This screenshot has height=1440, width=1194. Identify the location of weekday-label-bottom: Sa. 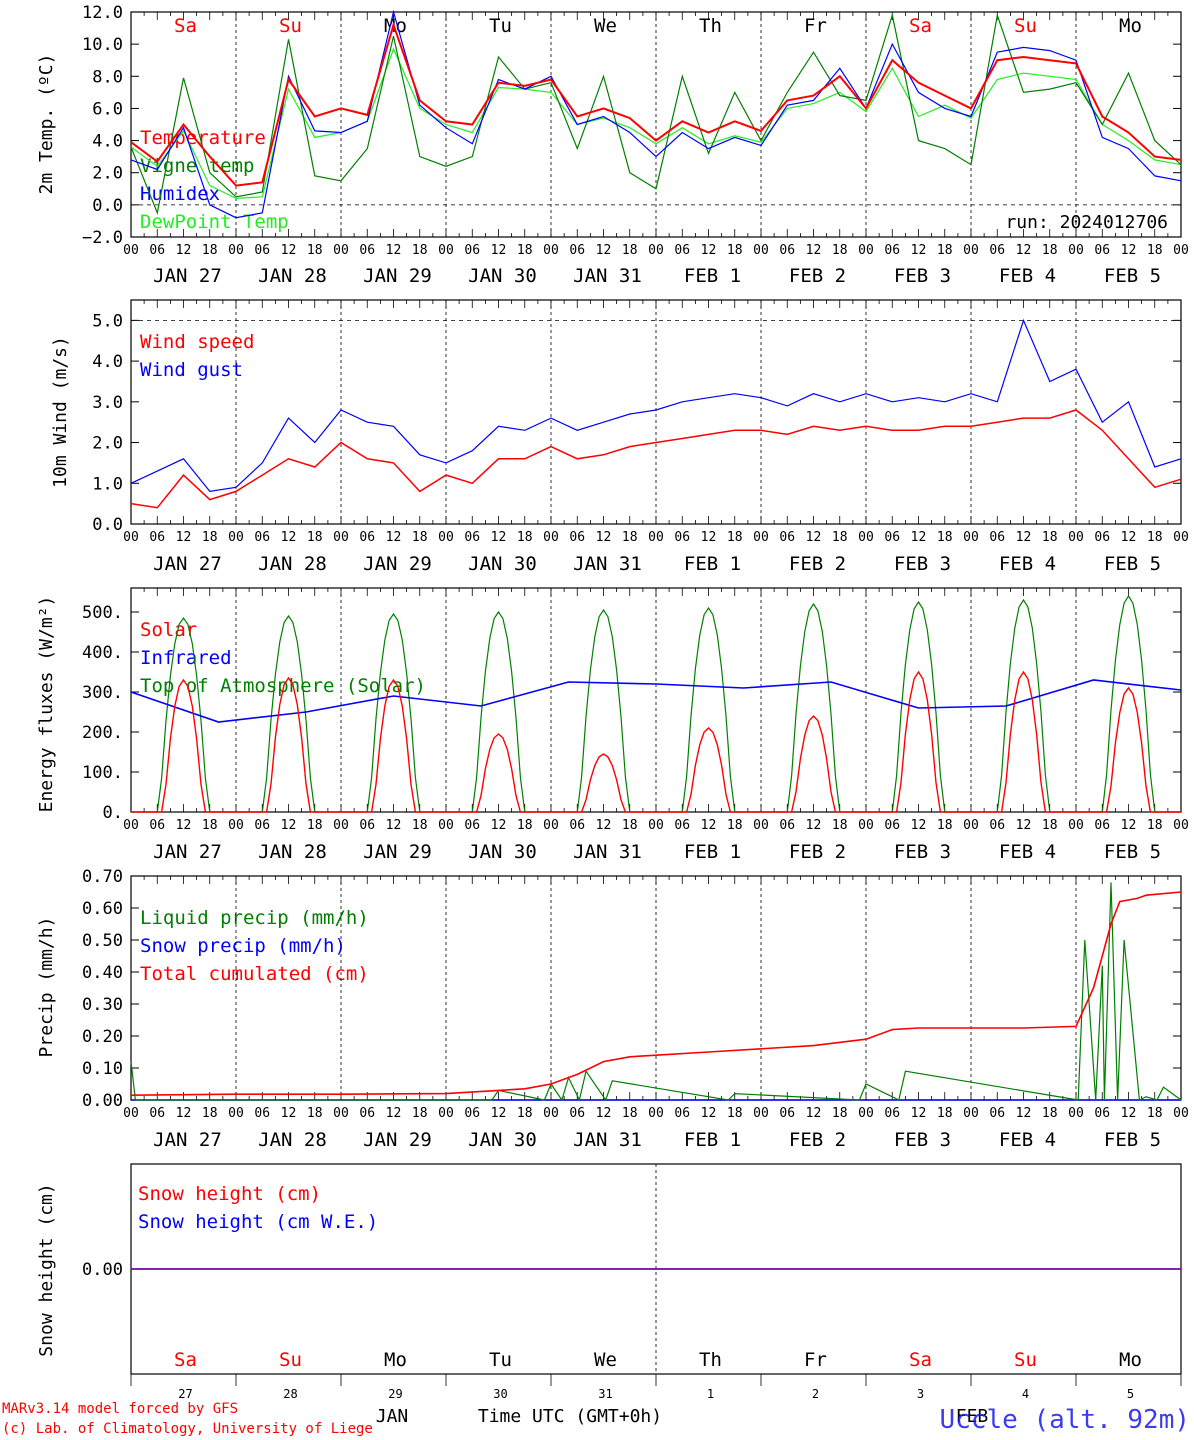
(185, 1360).